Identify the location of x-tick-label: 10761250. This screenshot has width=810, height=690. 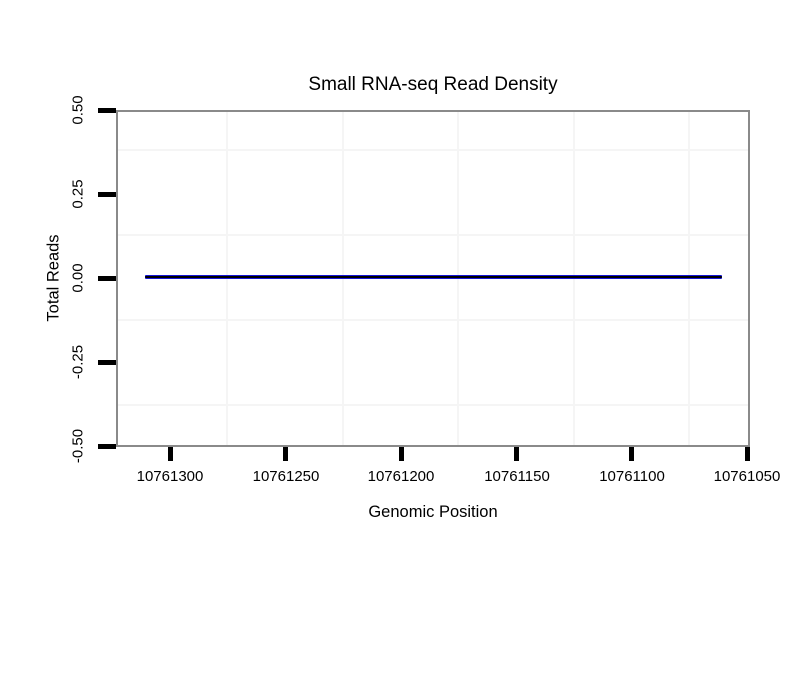
(286, 476).